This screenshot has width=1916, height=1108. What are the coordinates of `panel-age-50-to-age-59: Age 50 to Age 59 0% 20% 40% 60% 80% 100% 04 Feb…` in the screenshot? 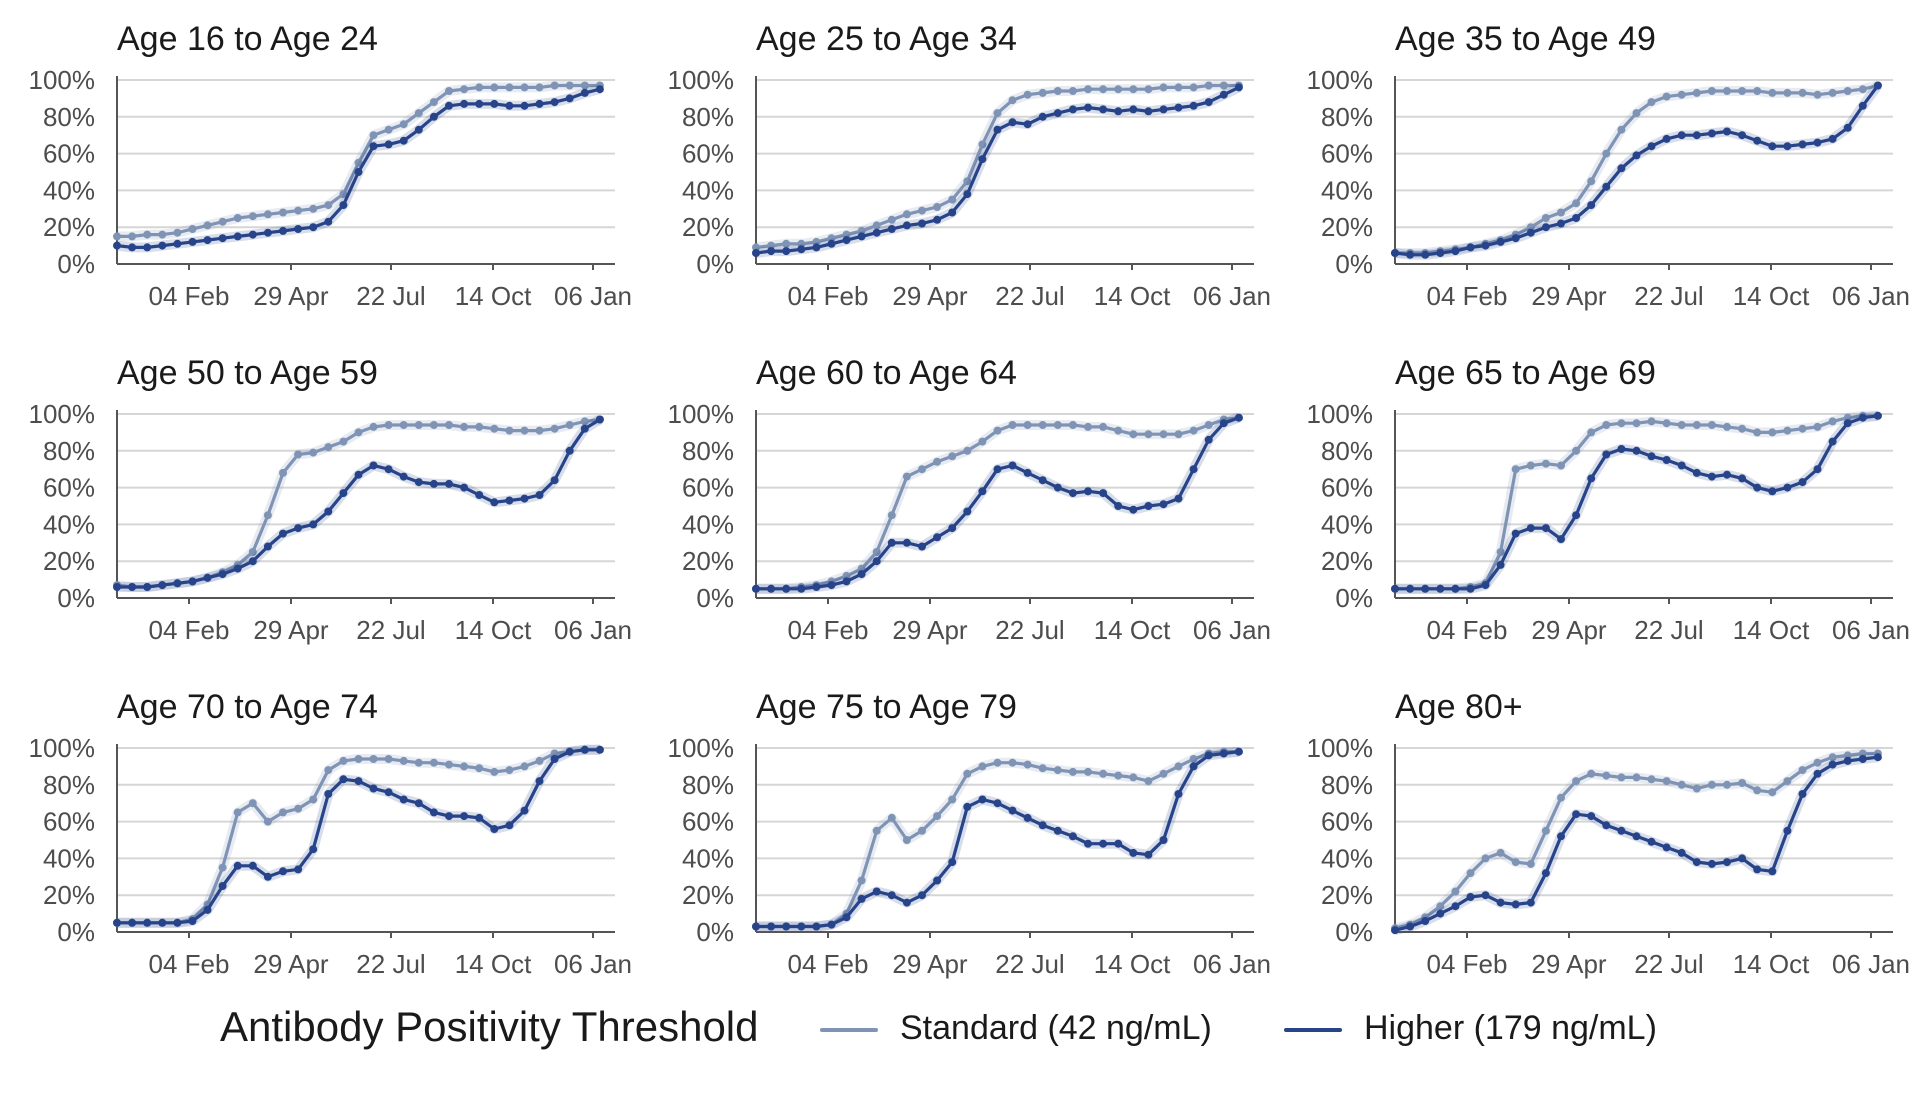 It's located at (331, 499).